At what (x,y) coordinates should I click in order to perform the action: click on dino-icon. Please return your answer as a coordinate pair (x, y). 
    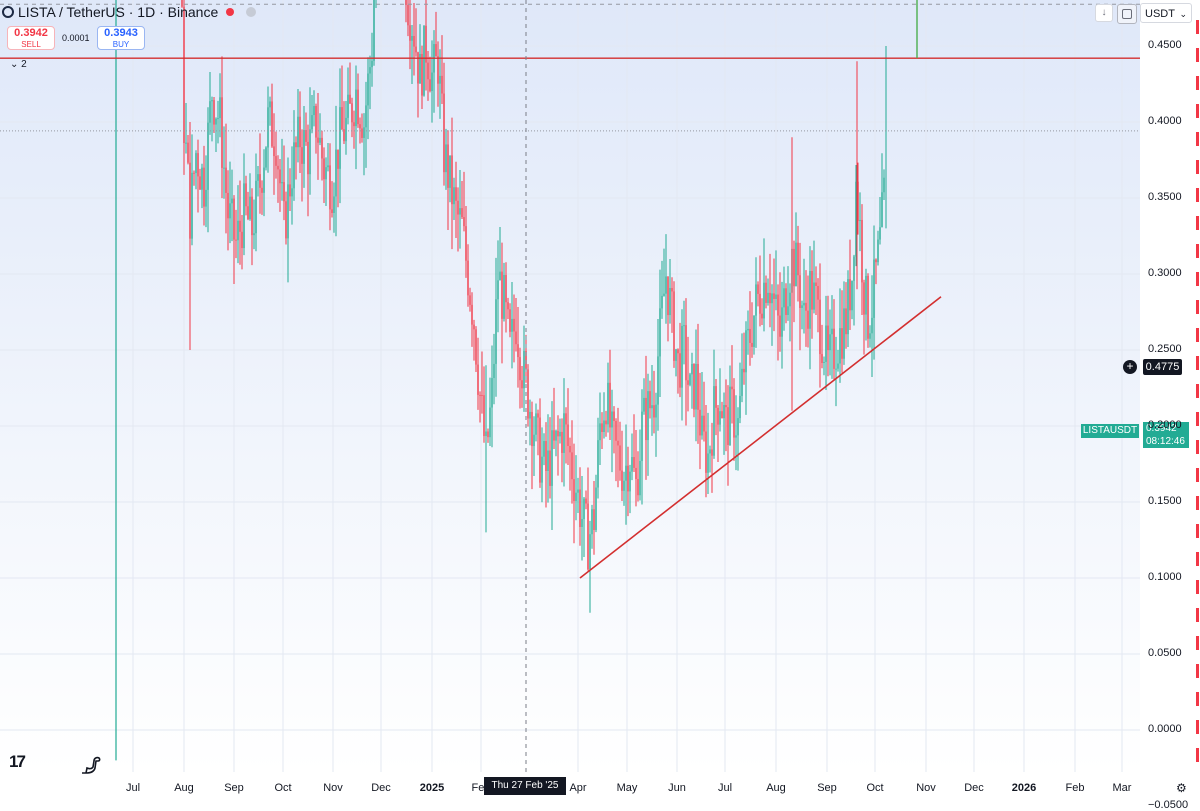
    Looking at the image, I should click on (91, 765).